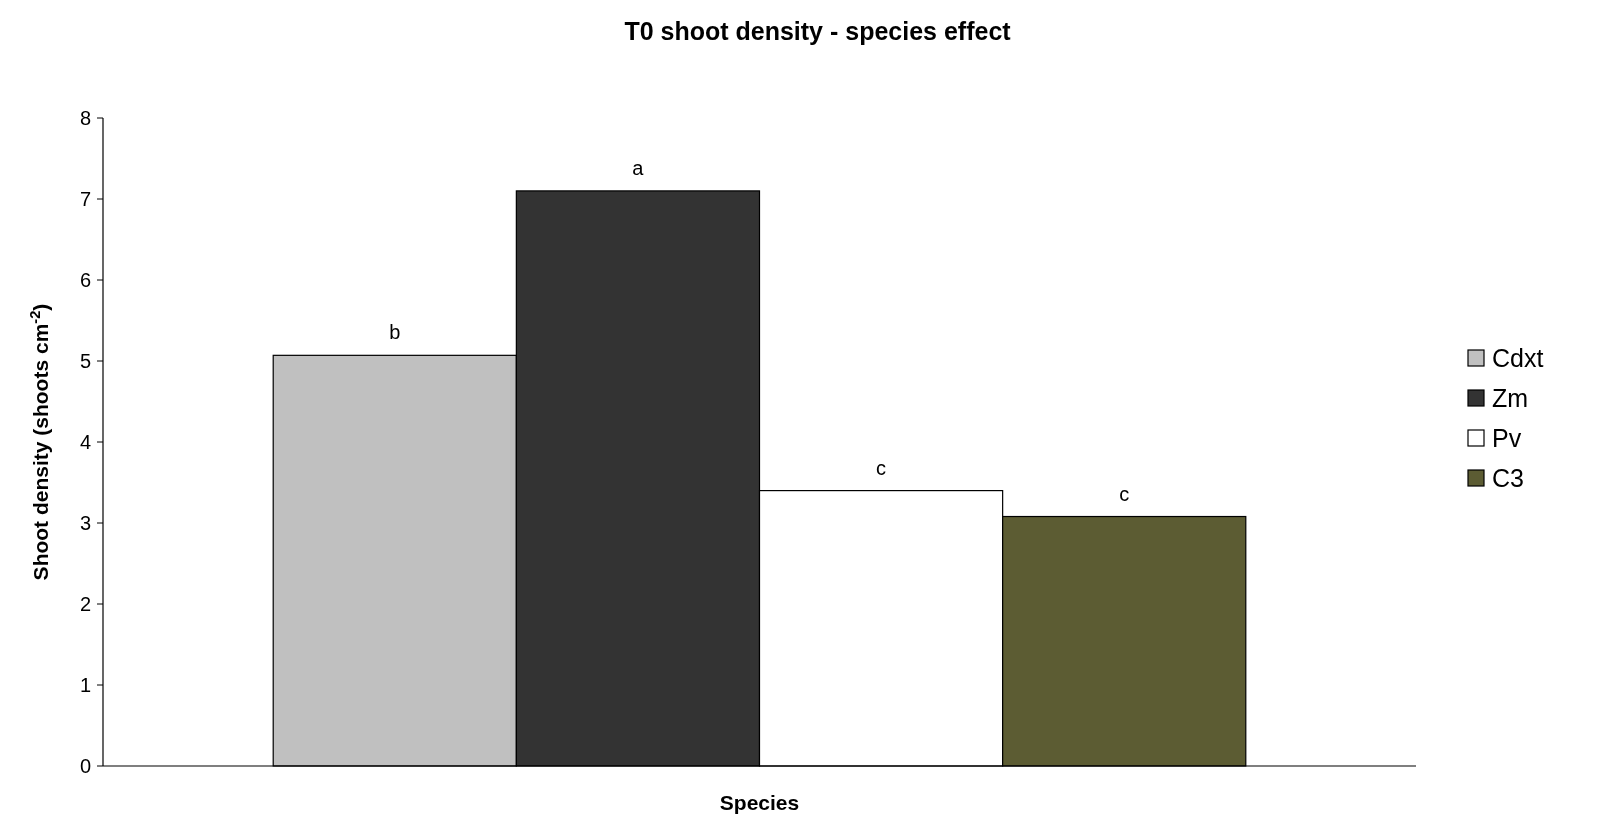  I want to click on y-tick-label: 6, so click(85, 280).